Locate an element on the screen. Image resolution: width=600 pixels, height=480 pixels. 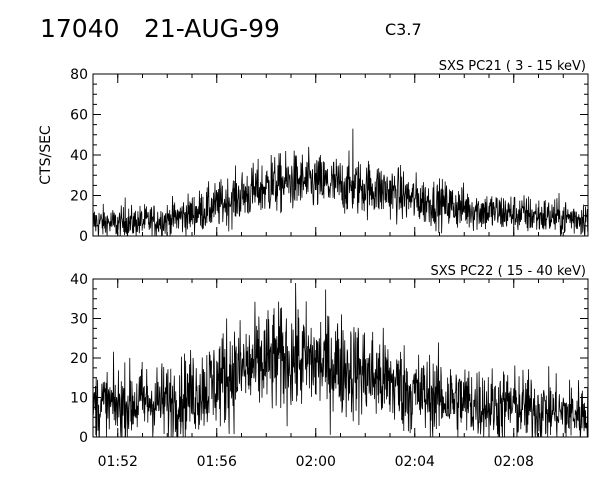
event-id: 17040 is located at coordinates (80, 28).